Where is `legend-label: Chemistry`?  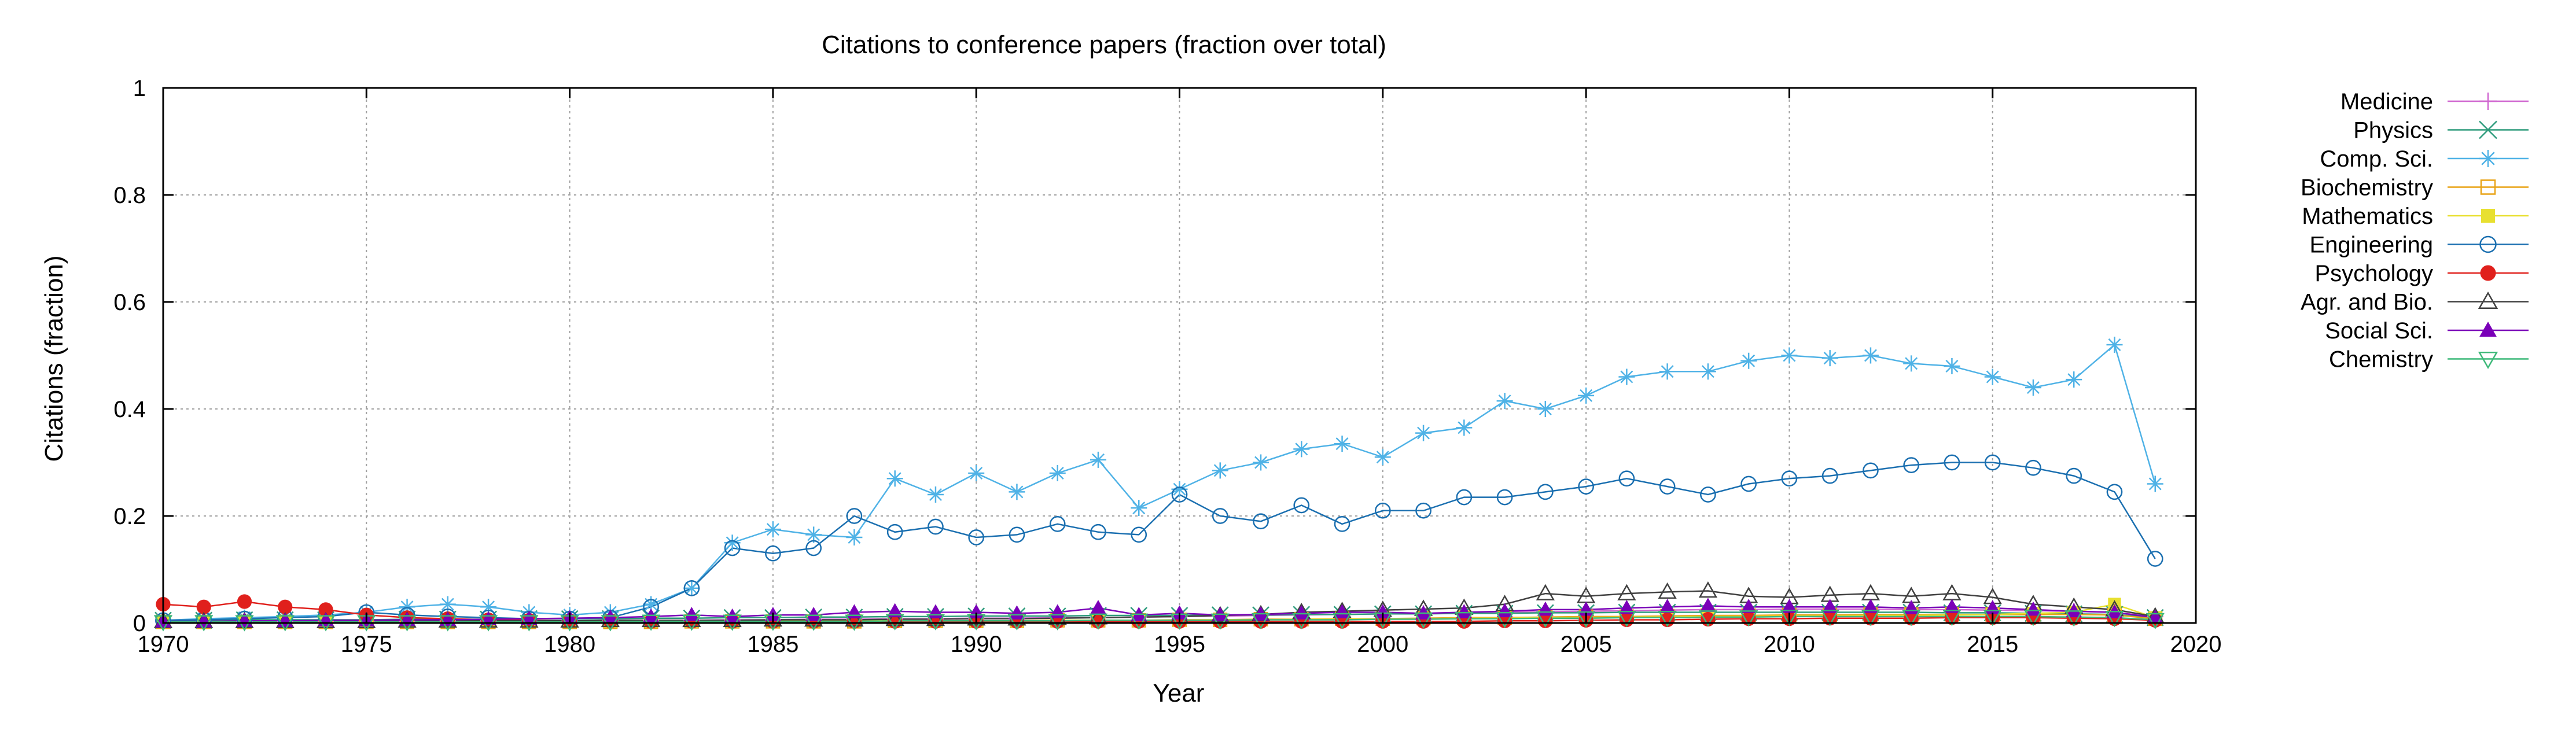 legend-label: Chemistry is located at coordinates (2381, 360).